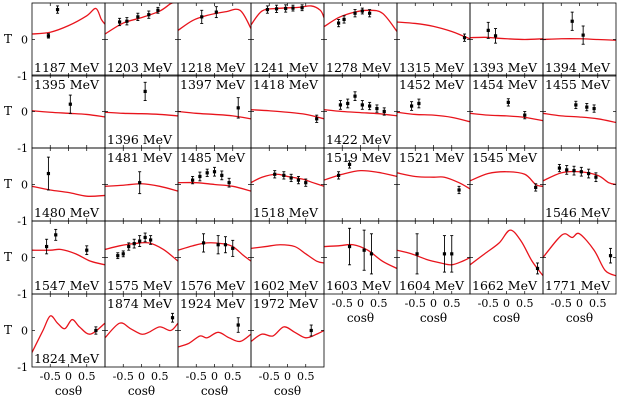 The width and height of the screenshot is (623, 405). Describe the element at coordinates (141, 39) in the screenshot. I see `panel: 1203 MeV` at that location.